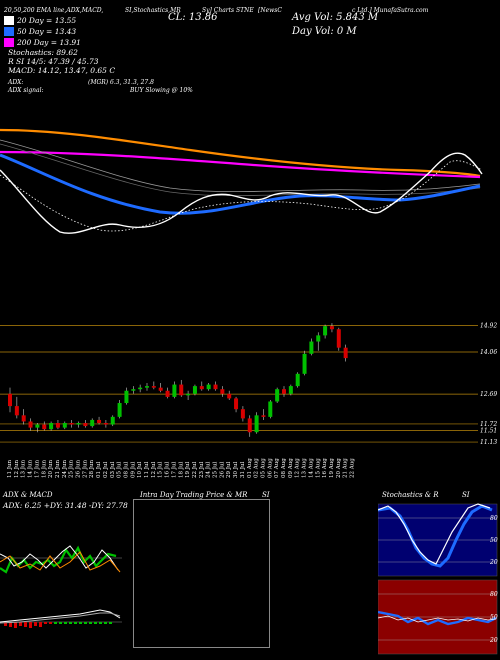 The height and width of the screenshot is (660, 500). What do you see at coordinates (37, 469) in the screenshot?
I see `date-label: 17 Jun` at bounding box center [37, 469].